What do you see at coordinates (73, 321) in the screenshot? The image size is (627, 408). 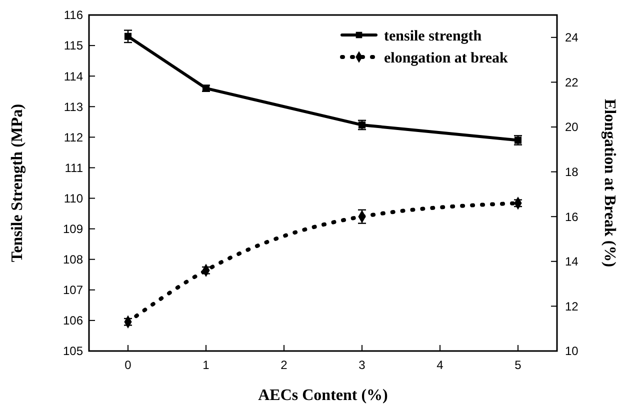 I see `y-tick-label: 106` at bounding box center [73, 321].